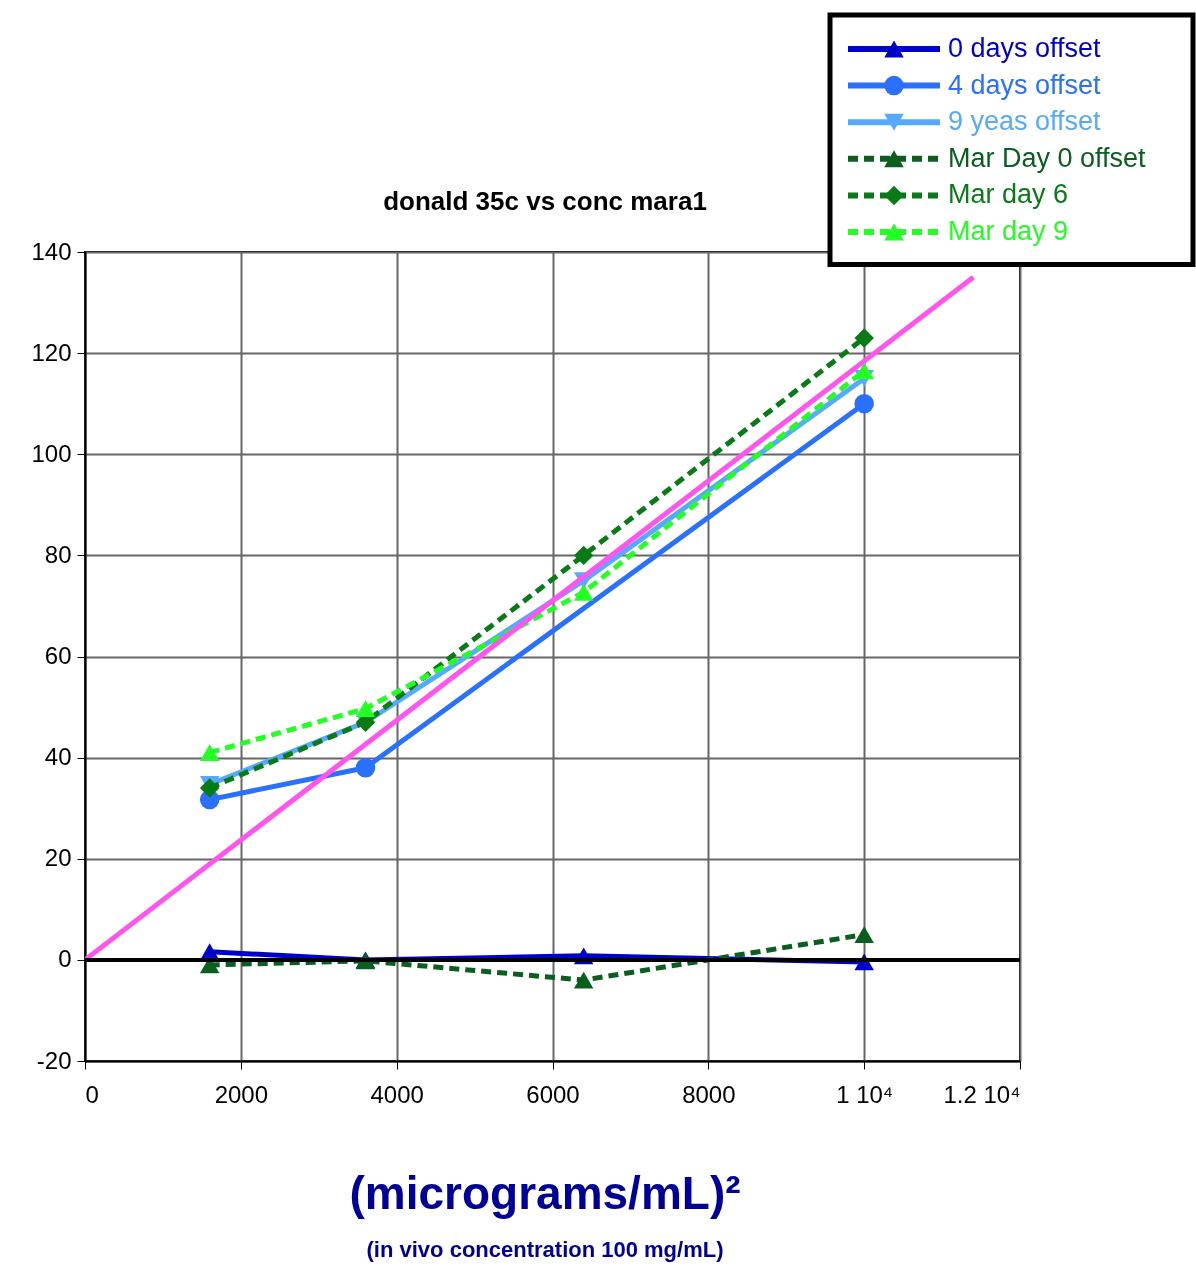 Image resolution: width=1196 pixels, height=1266 pixels. I want to click on y-tick-label: -20, so click(54, 1060).